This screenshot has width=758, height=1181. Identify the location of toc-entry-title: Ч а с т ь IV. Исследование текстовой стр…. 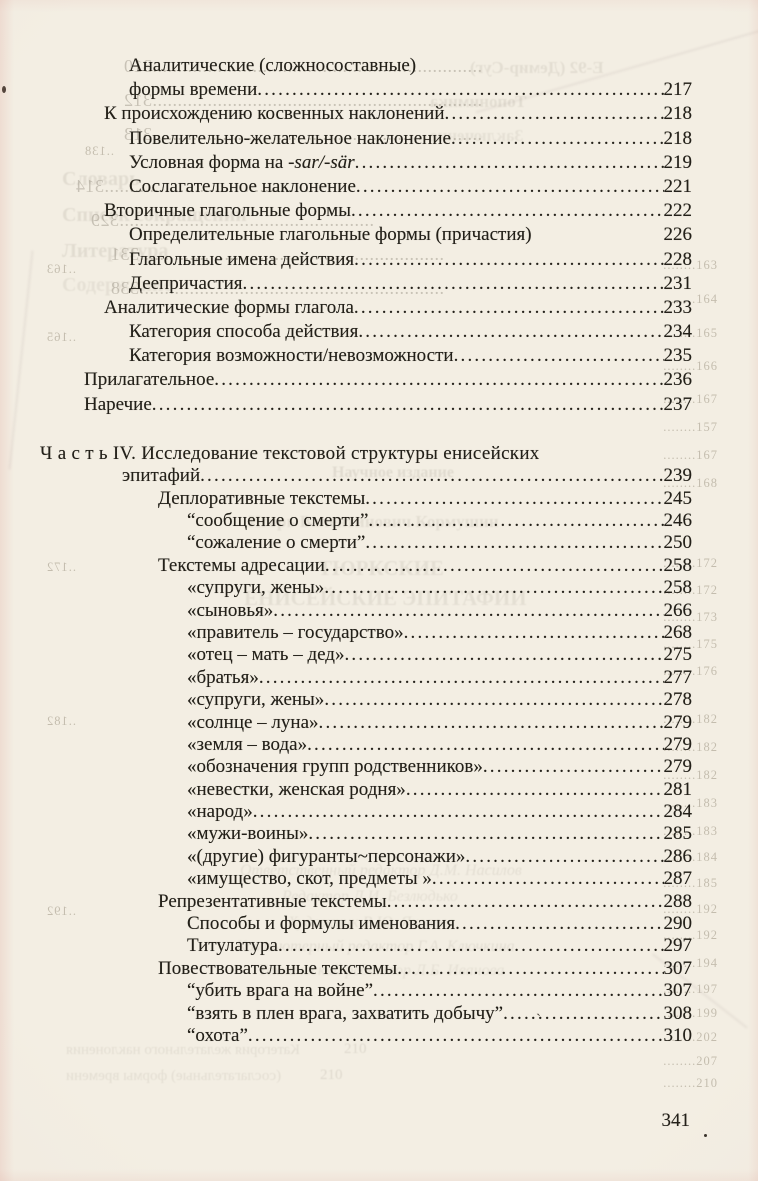
(290, 453).